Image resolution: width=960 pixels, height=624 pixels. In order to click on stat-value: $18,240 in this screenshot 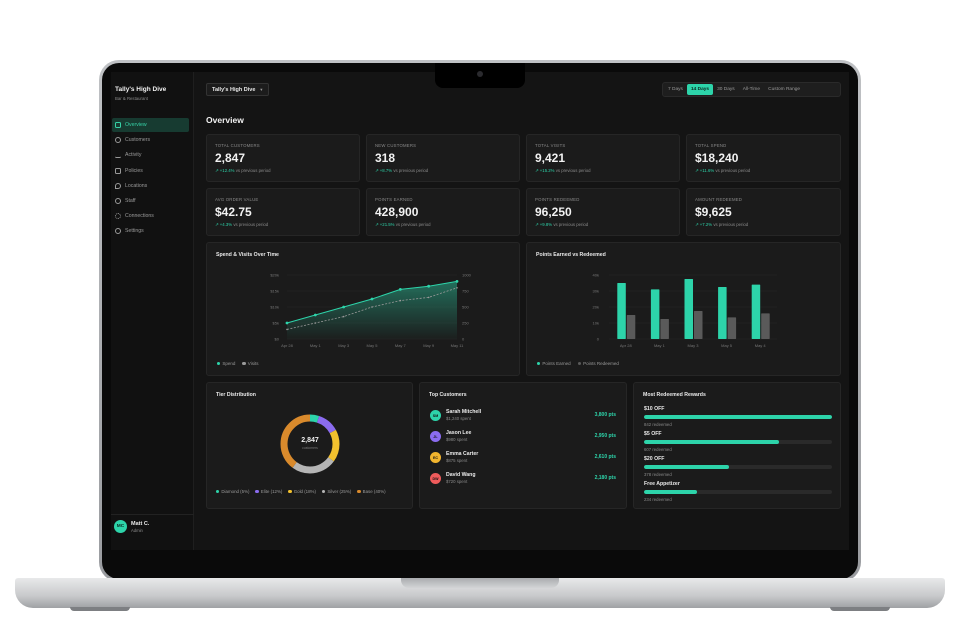, I will do `click(717, 158)`.